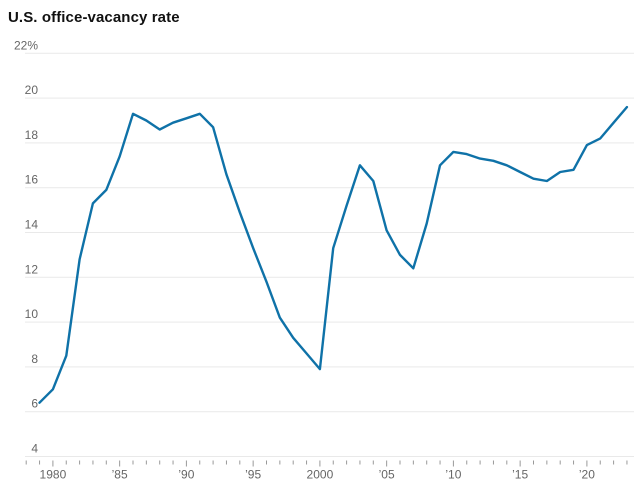 The image size is (636, 487). Describe the element at coordinates (32, 269) in the screenshot. I see `y-axis-label: 12` at that location.